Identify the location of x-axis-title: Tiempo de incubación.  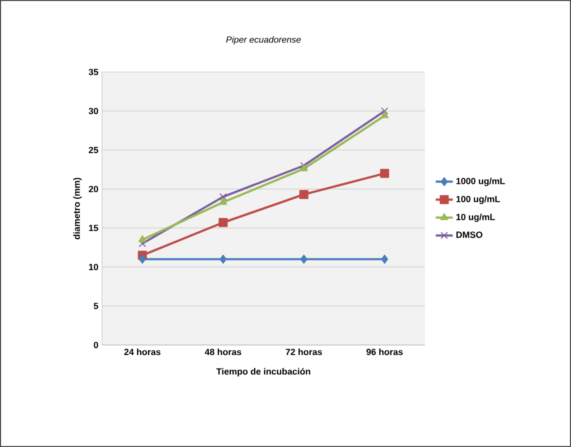
(263, 372).